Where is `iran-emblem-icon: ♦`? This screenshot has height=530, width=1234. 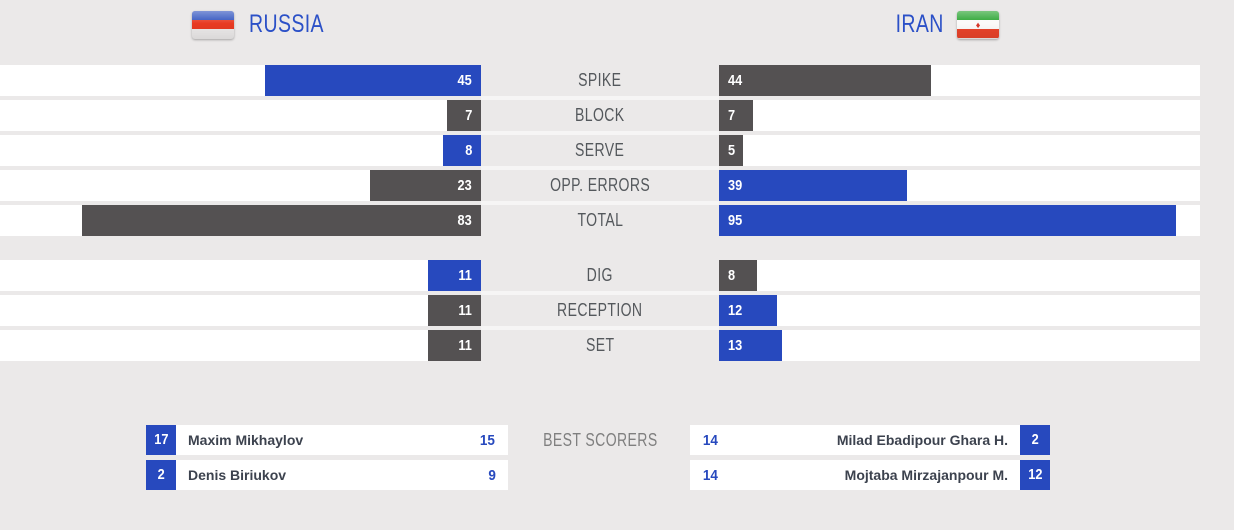 iran-emblem-icon: ♦ is located at coordinates (978, 25).